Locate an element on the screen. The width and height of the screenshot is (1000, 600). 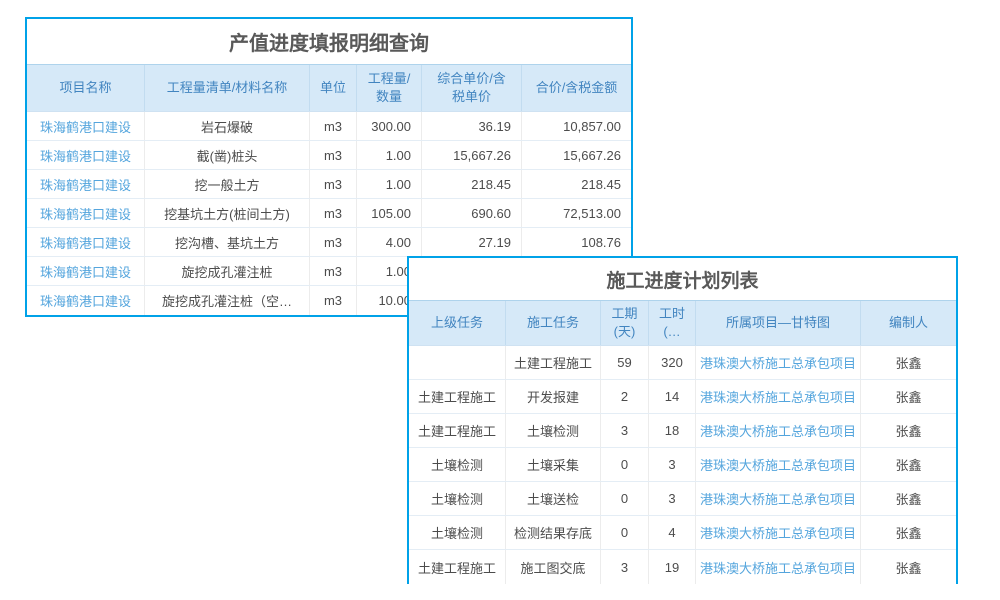
col-header-amount: 合价/含税金额 is located at coordinates (576, 88).